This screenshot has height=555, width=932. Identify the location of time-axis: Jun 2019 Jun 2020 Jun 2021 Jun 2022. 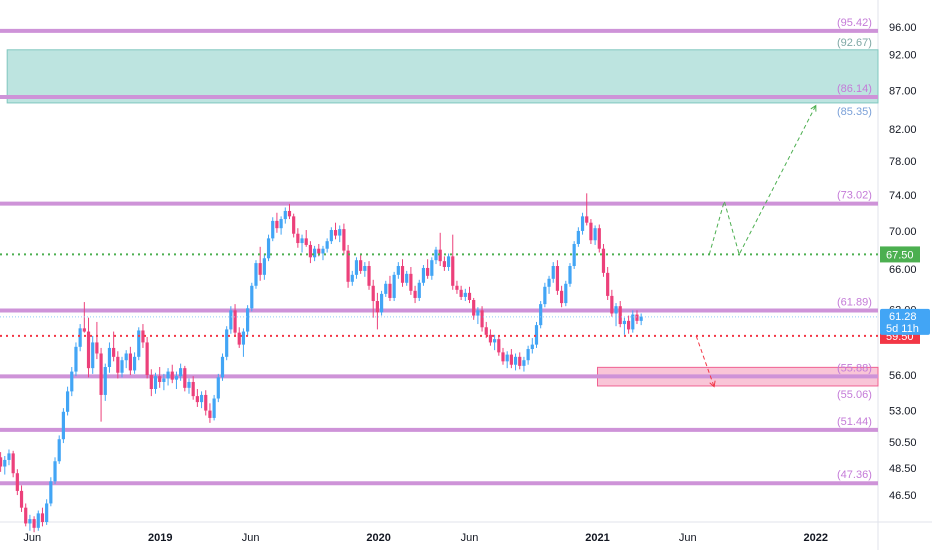
(425, 538).